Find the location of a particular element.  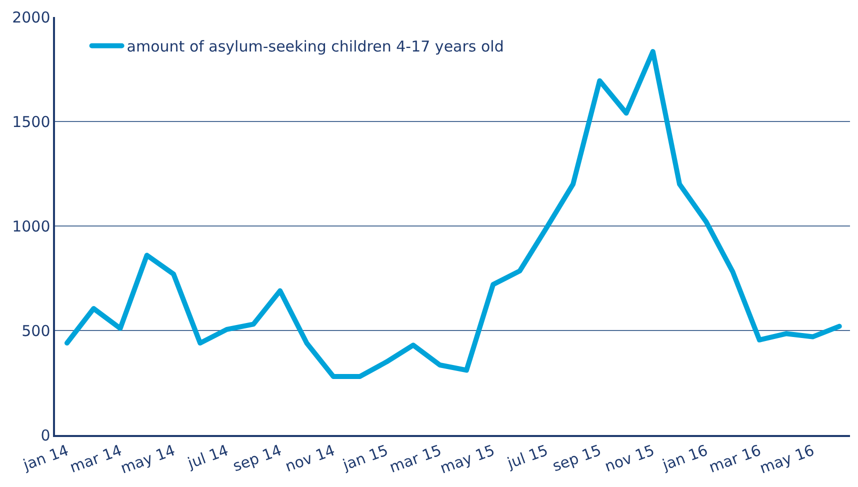

x-tick-label: sep 15 is located at coordinates (577, 458).